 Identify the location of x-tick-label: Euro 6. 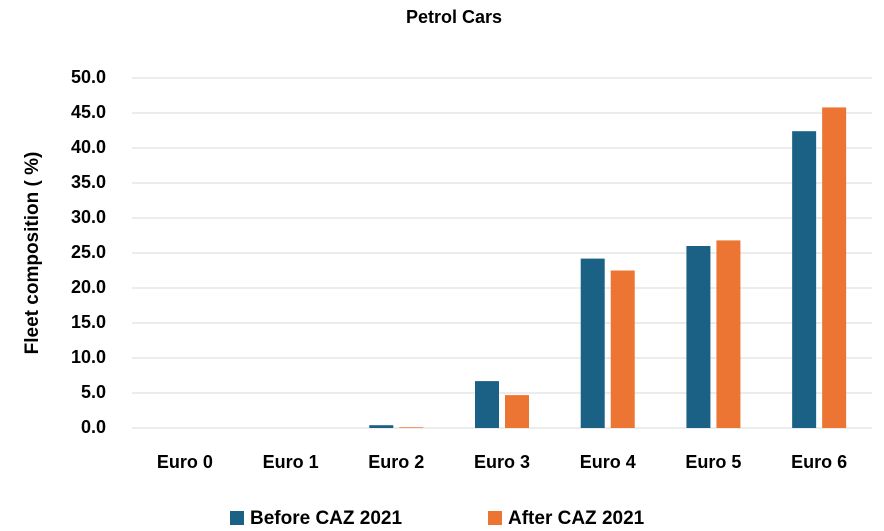
(819, 462).